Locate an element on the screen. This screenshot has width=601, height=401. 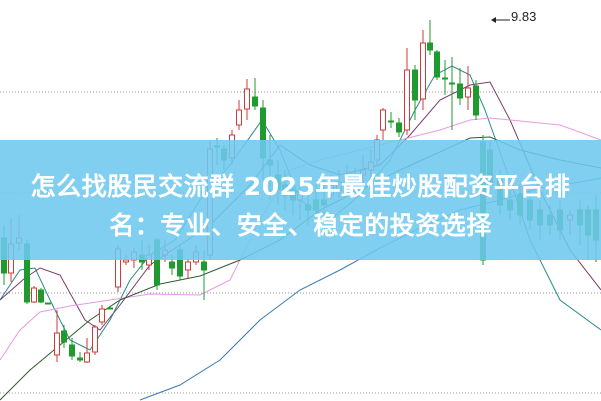
headline-line-2: 名：专业、安全、稳定的投资选择 is located at coordinates (300, 225).